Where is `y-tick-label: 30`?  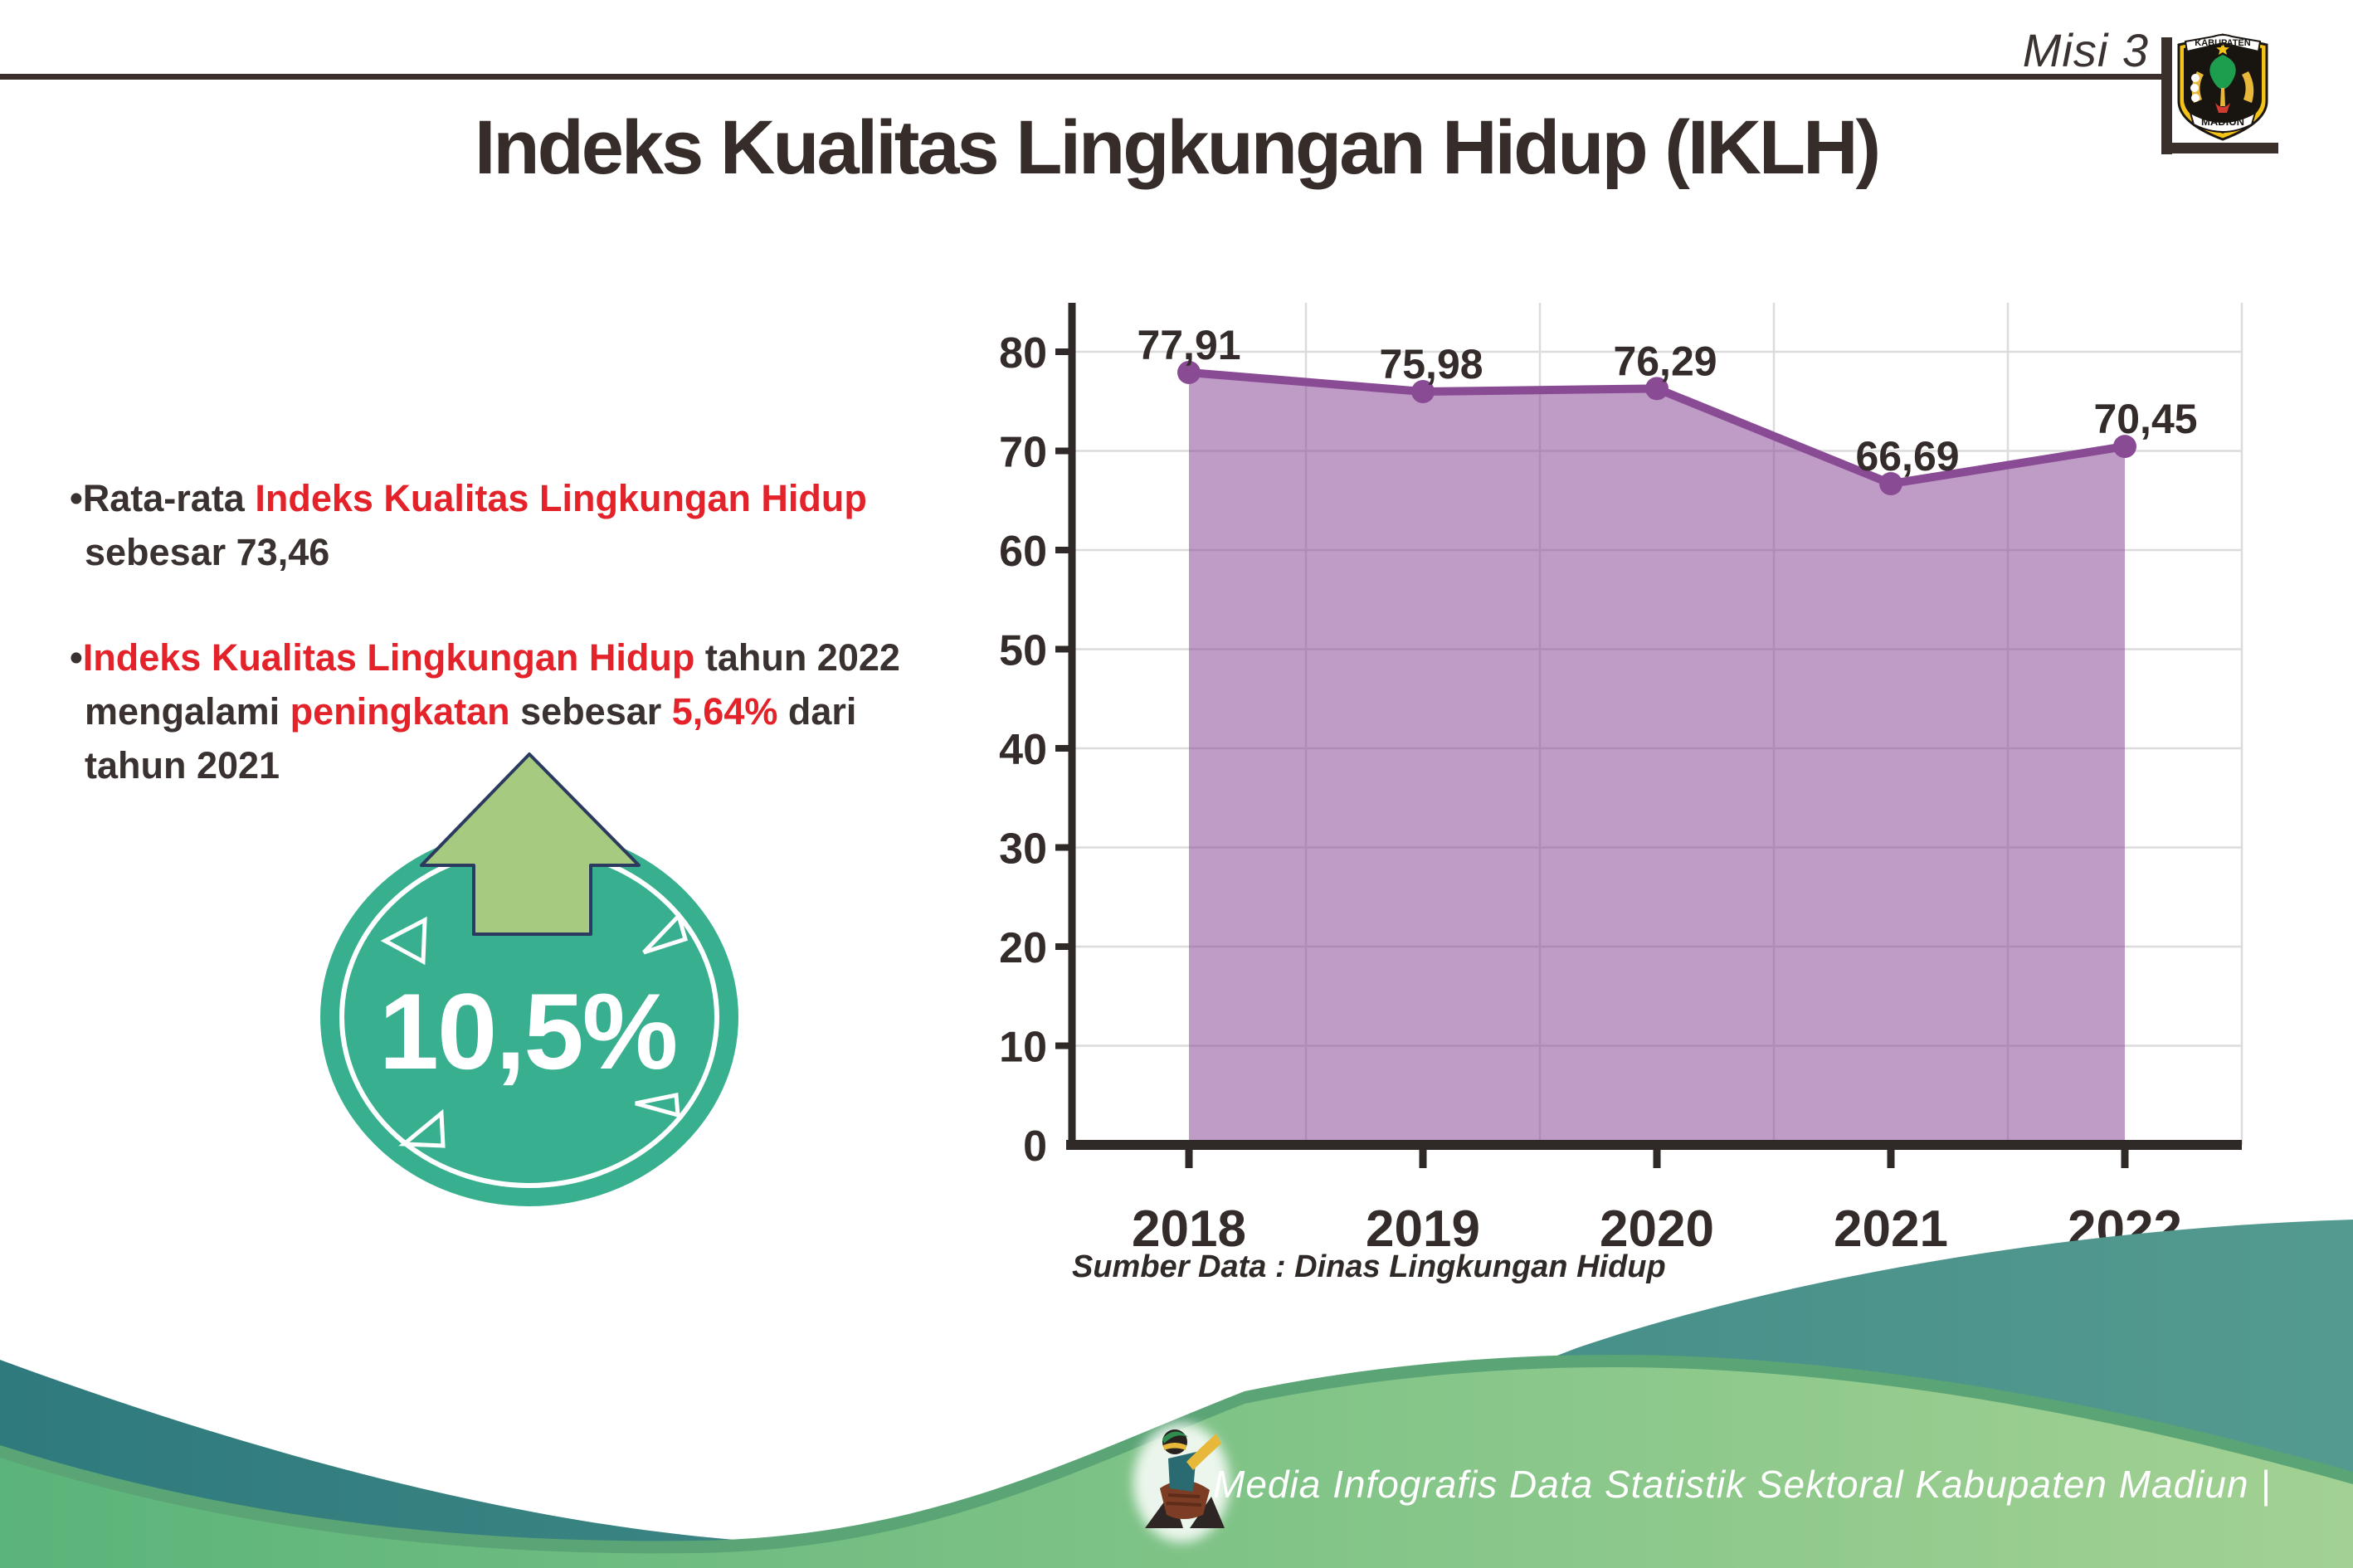 y-tick-label: 30 is located at coordinates (1023, 849).